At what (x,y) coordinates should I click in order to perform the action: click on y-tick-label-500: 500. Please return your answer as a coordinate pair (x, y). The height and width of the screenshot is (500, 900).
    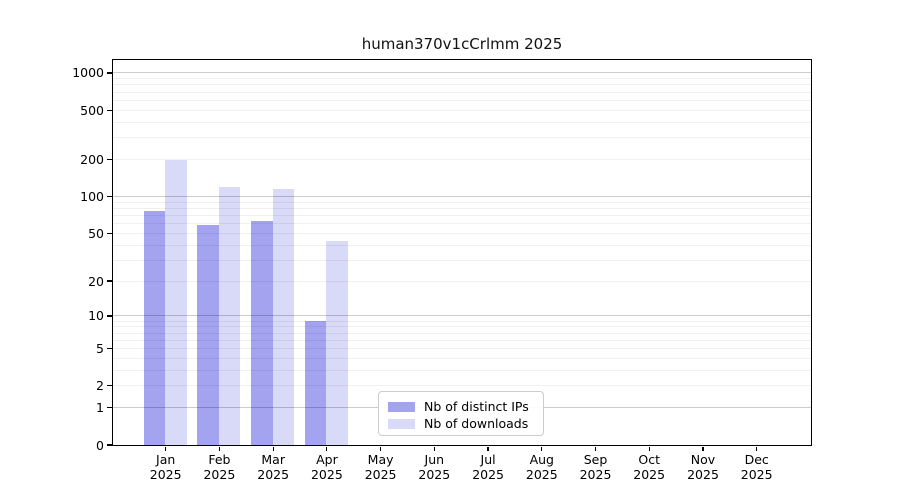
    Looking at the image, I should click on (92, 110).